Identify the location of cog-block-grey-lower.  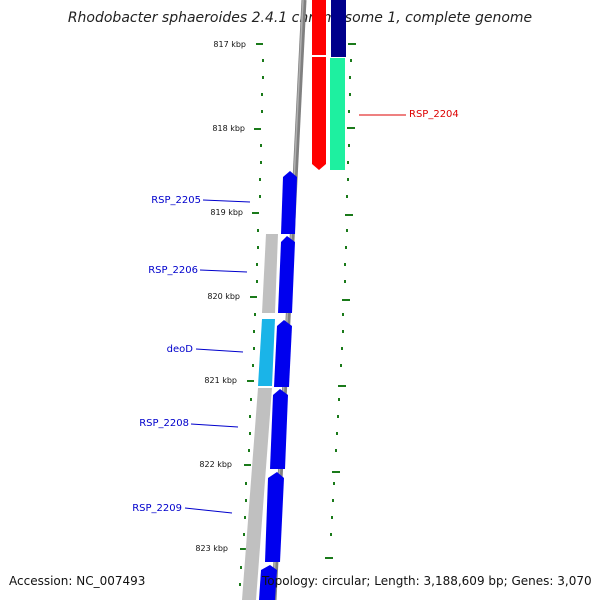
(257, 494).